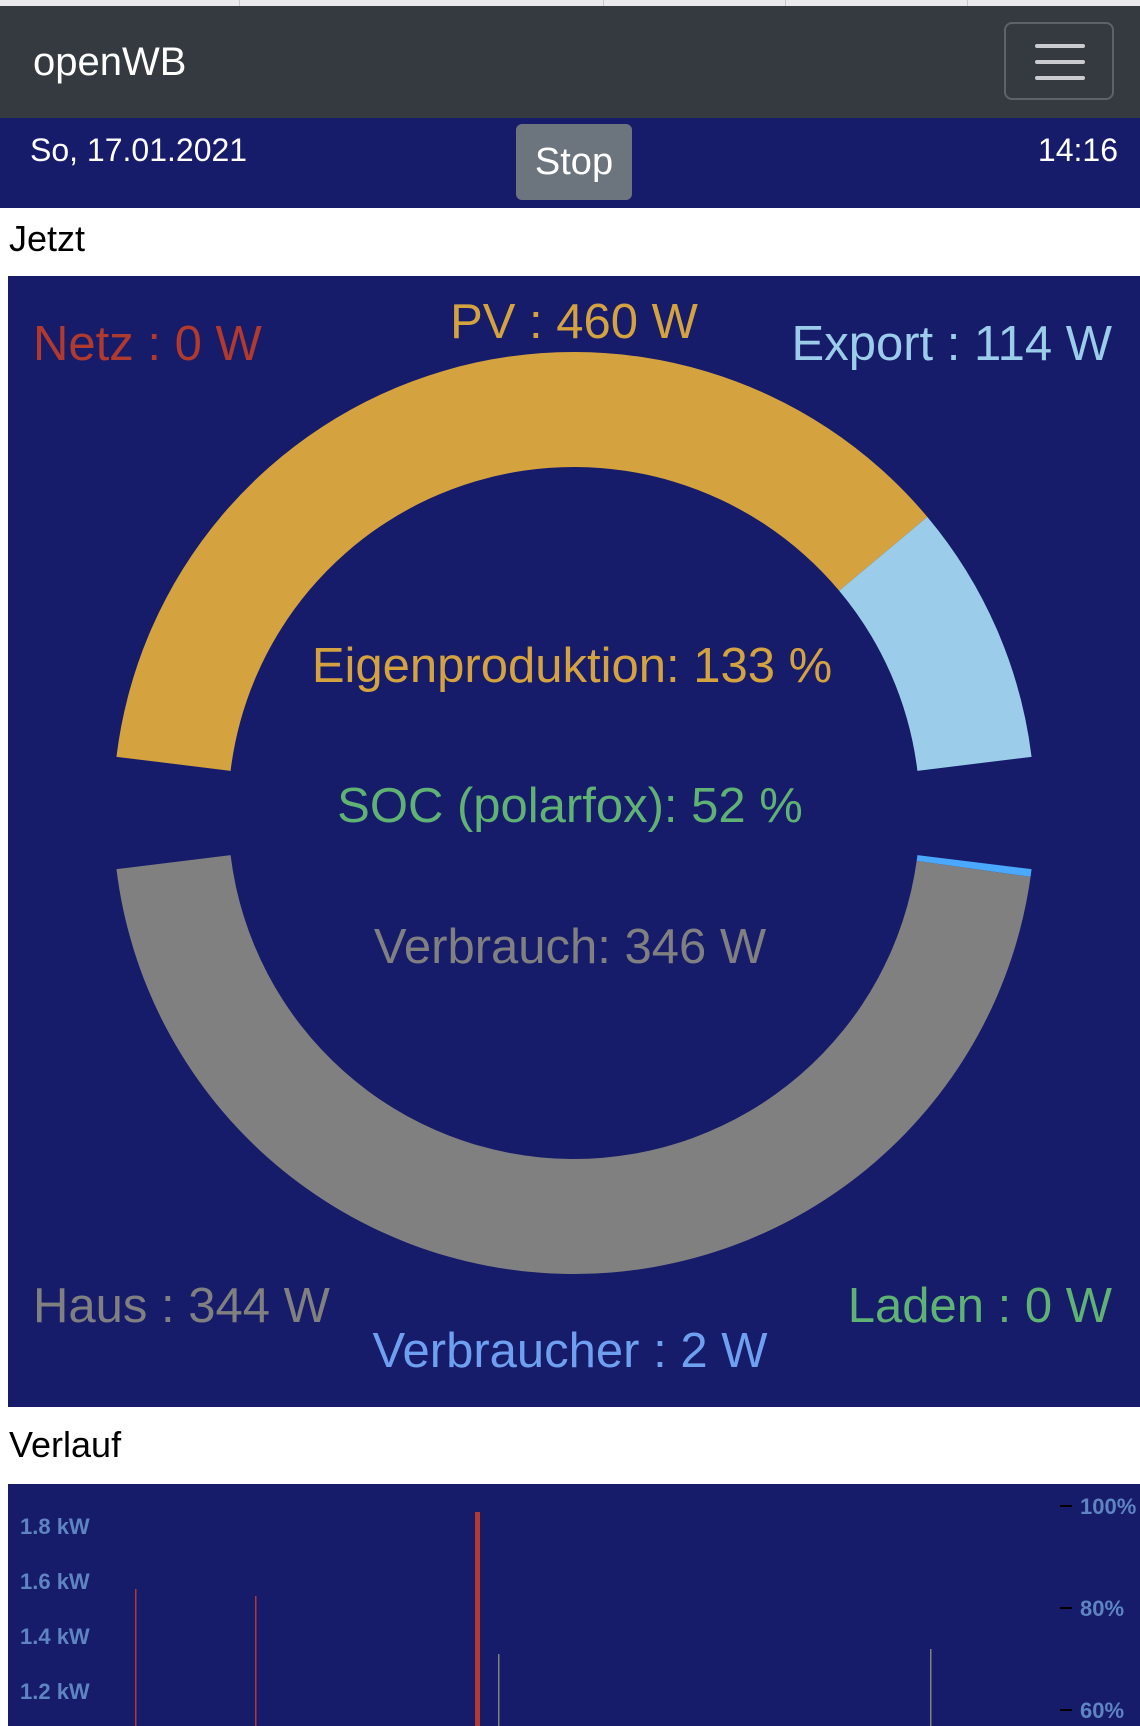 This screenshot has width=1140, height=1726. I want to click on top-navbar: openWB, so click(570, 62).